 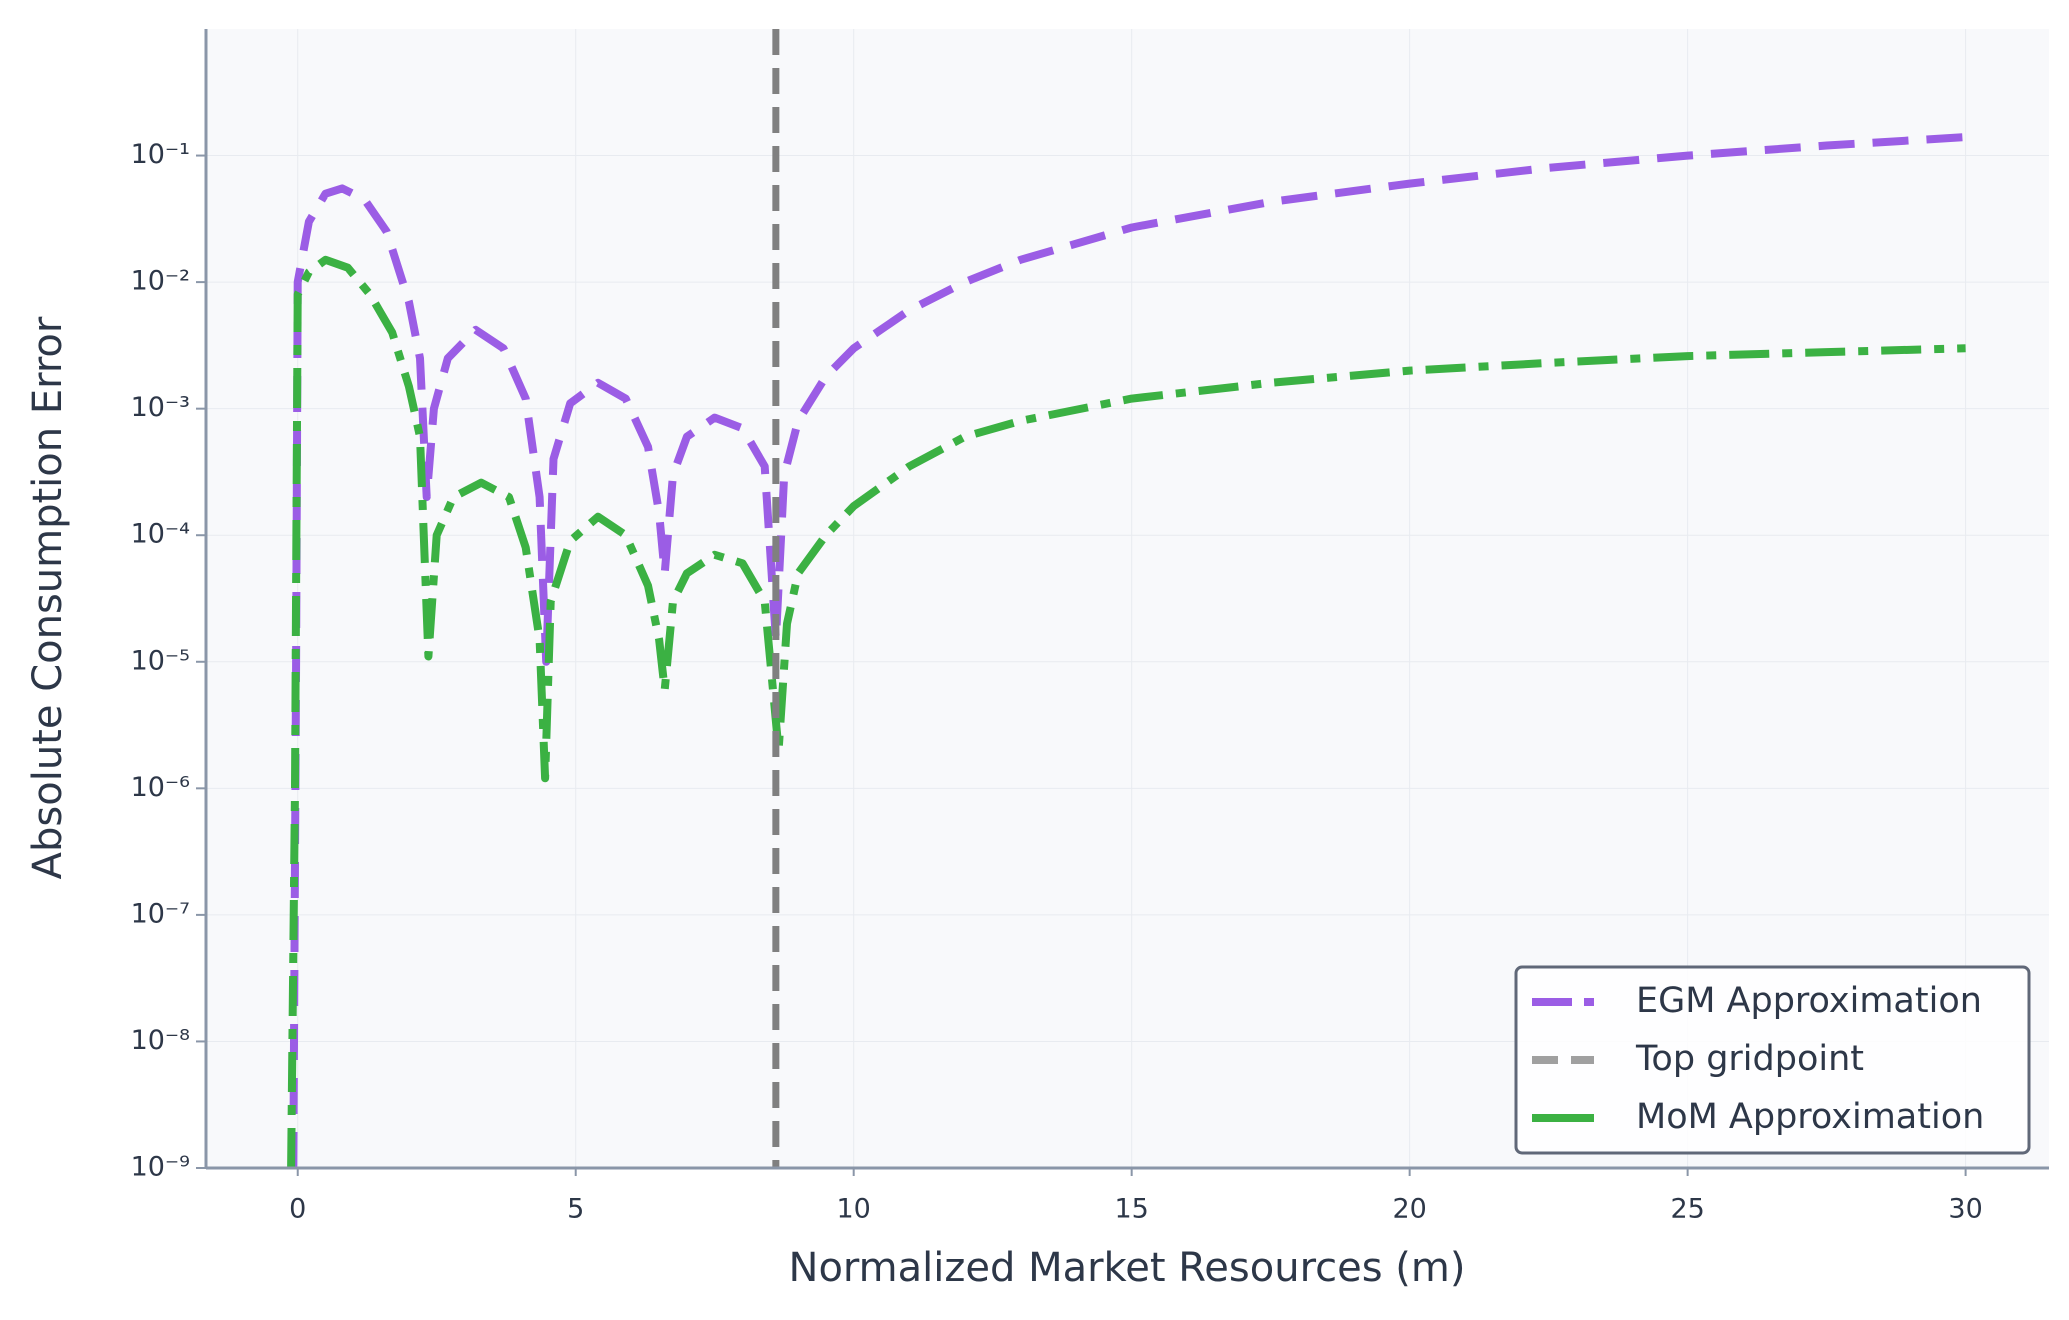 What do you see at coordinates (1131, 1209) in the screenshot?
I see `x-tick-label: 15` at bounding box center [1131, 1209].